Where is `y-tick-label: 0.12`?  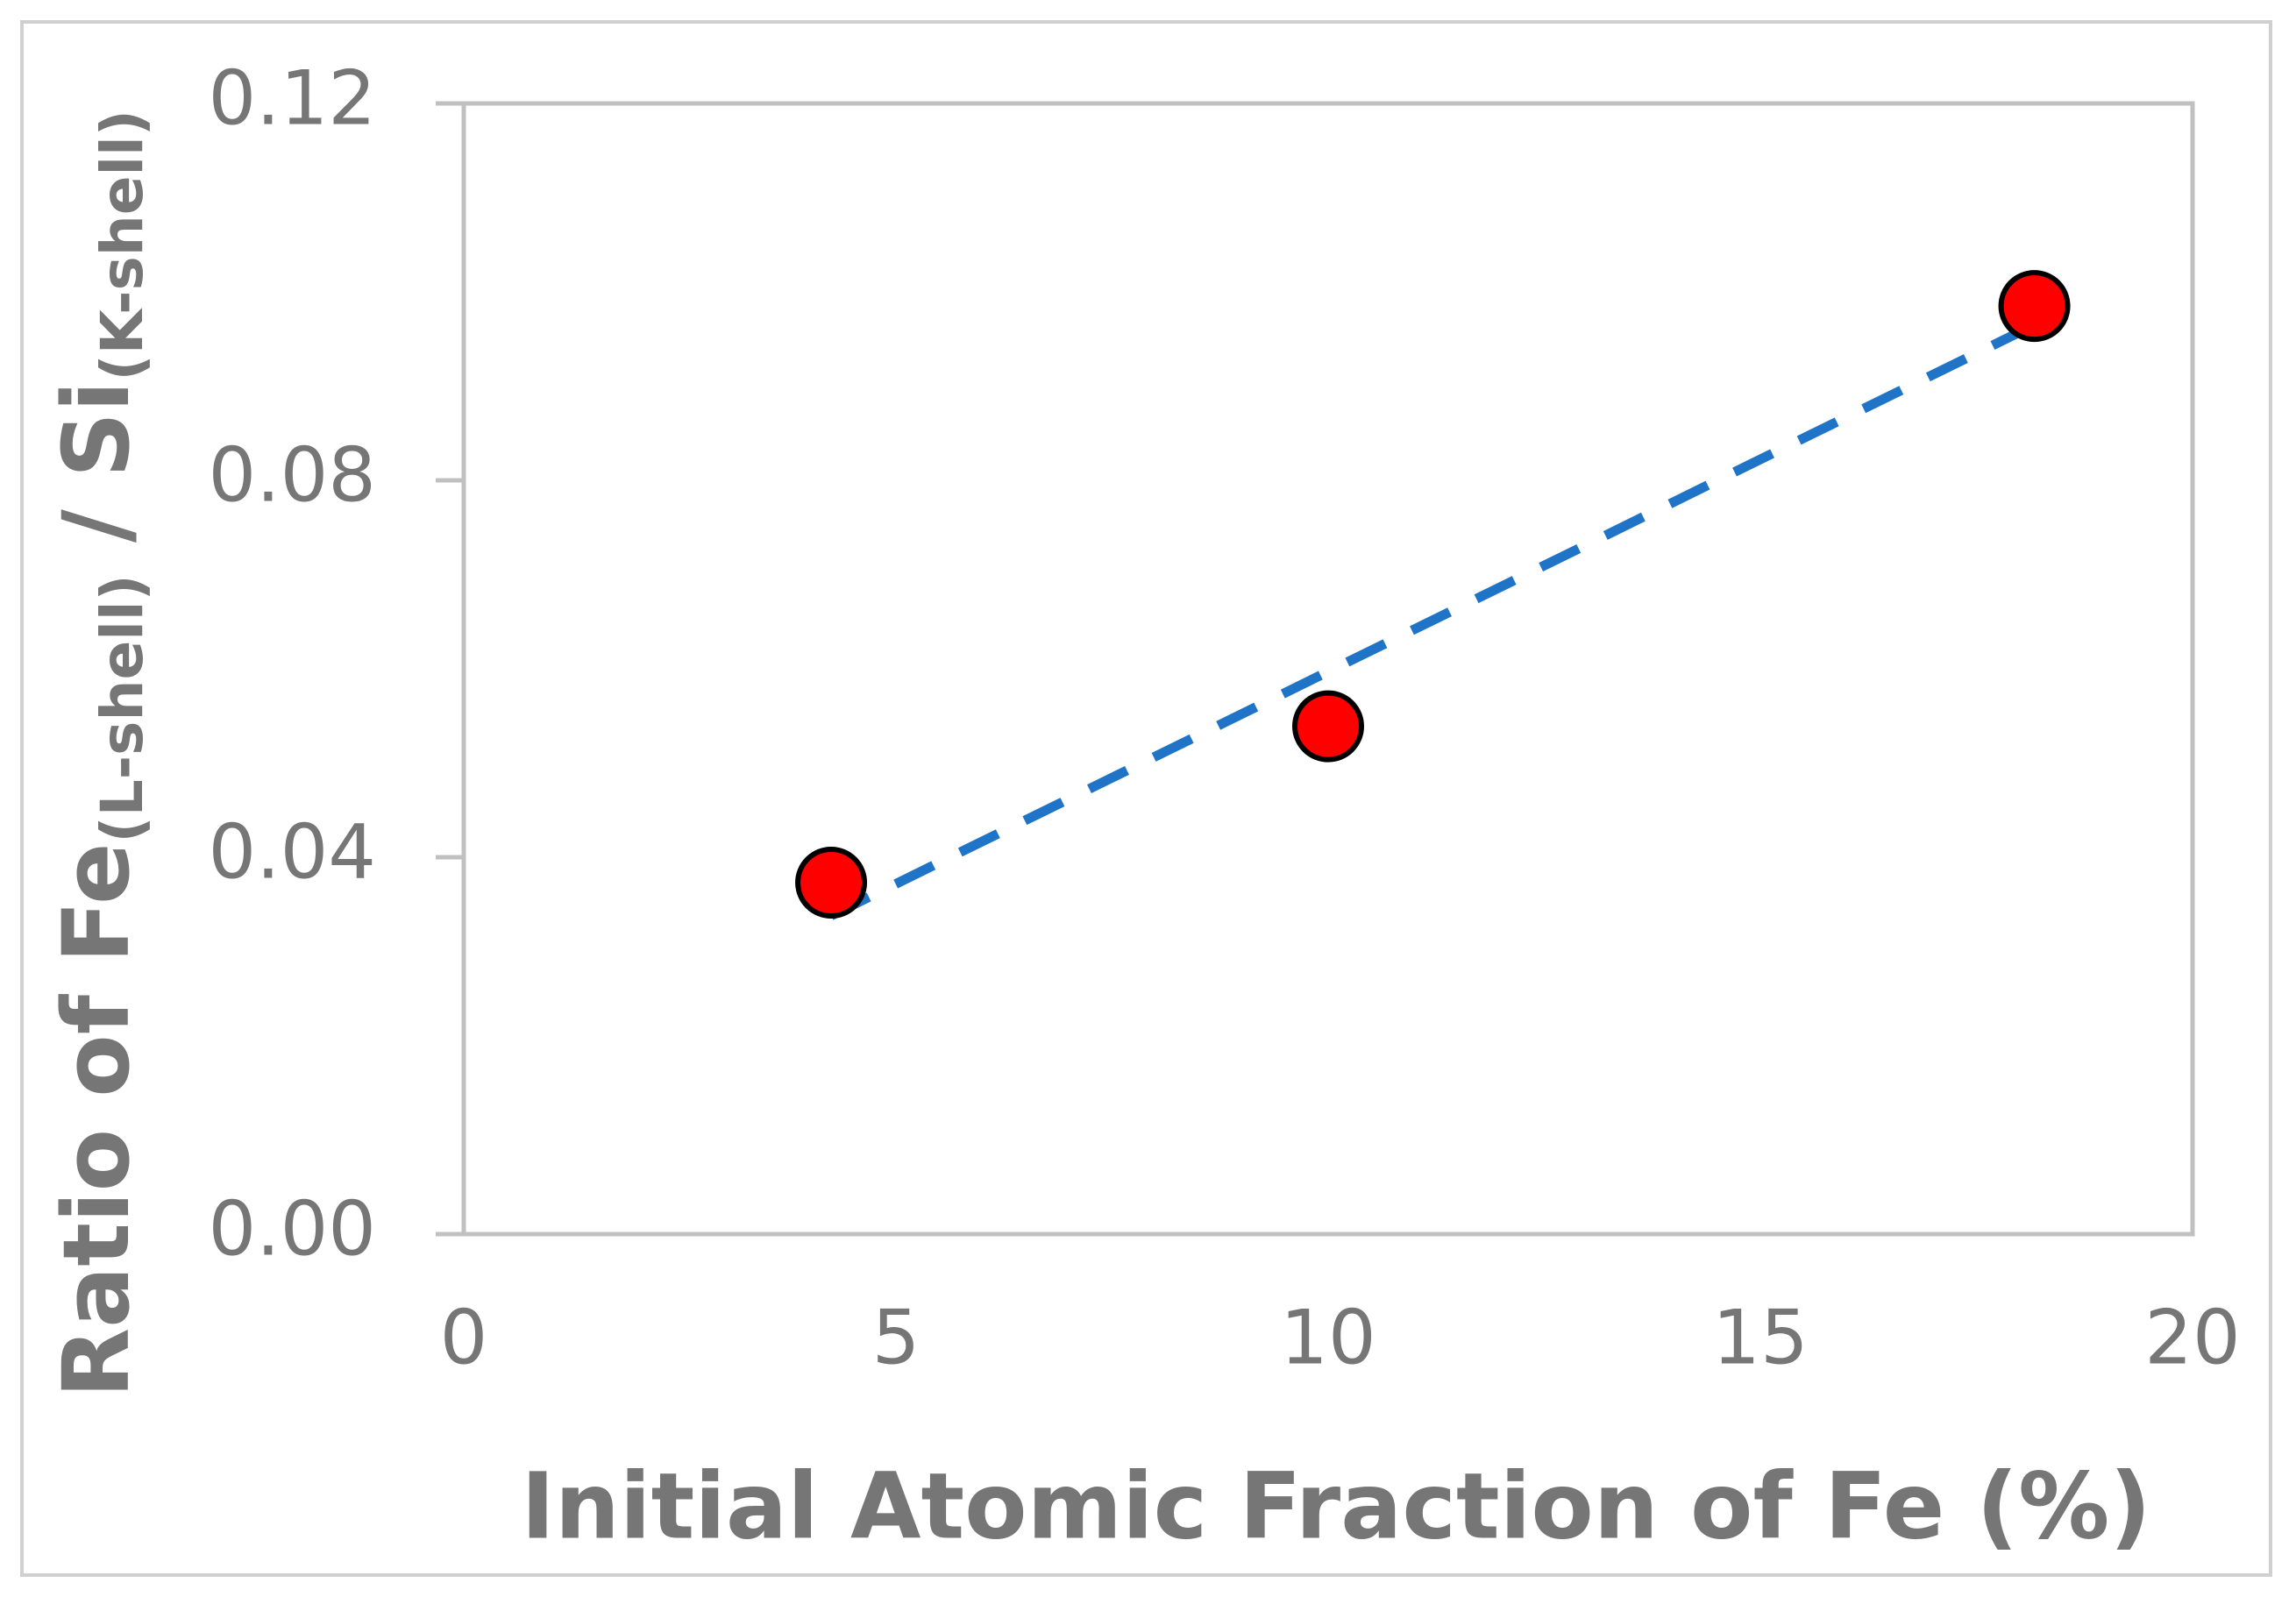 y-tick-label: 0.12 is located at coordinates (292, 98).